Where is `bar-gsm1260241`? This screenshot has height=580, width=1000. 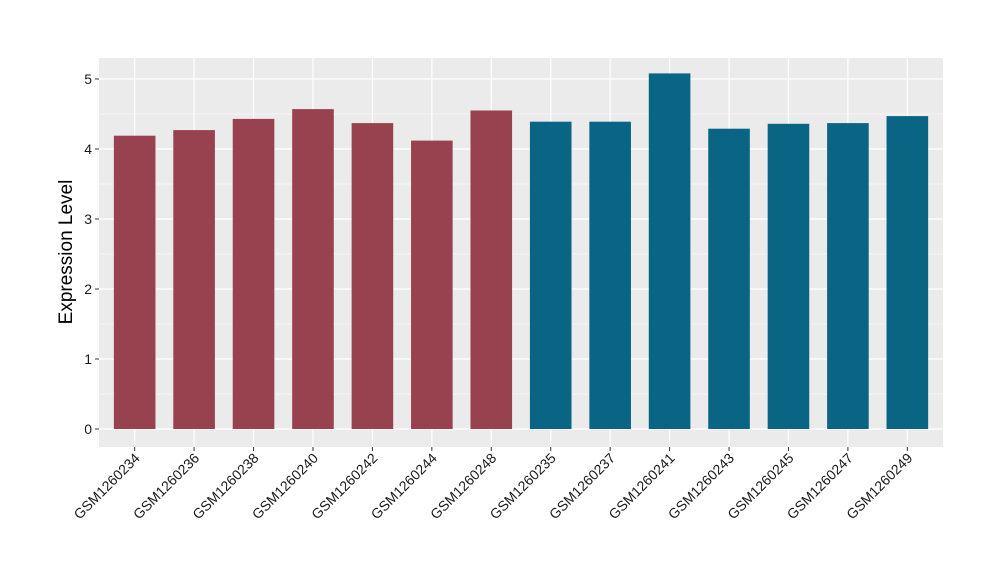
bar-gsm1260241 is located at coordinates (669, 251).